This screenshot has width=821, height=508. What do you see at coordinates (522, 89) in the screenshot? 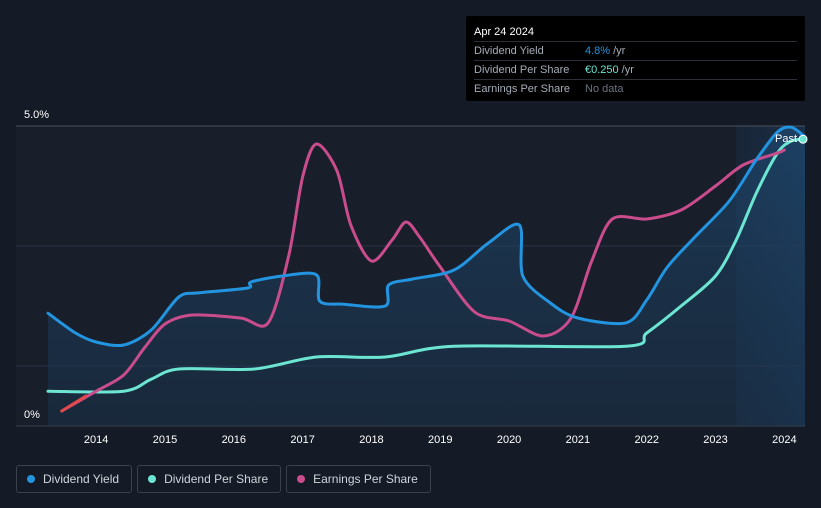
I see `tooltip-label: Earnings Per Share` at bounding box center [522, 89].